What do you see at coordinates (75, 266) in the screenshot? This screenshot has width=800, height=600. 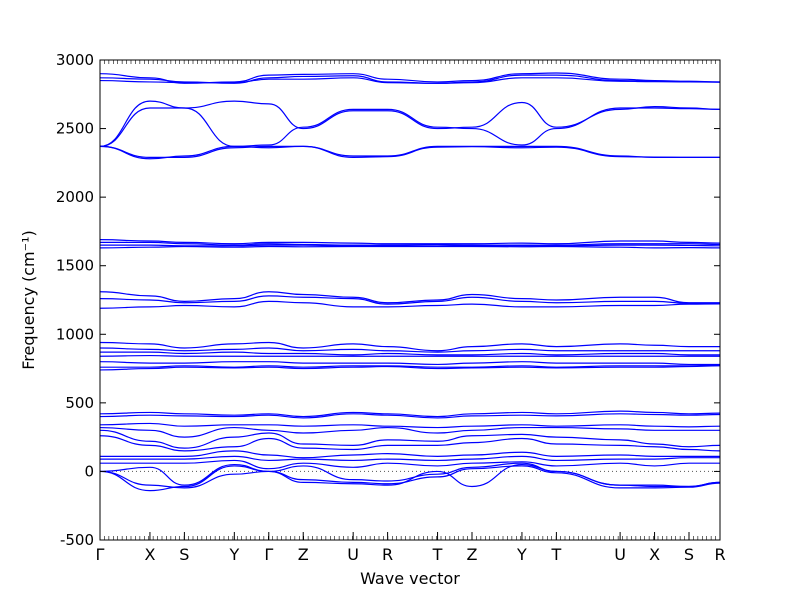 I see `y-tick-label: 1500` at bounding box center [75, 266].